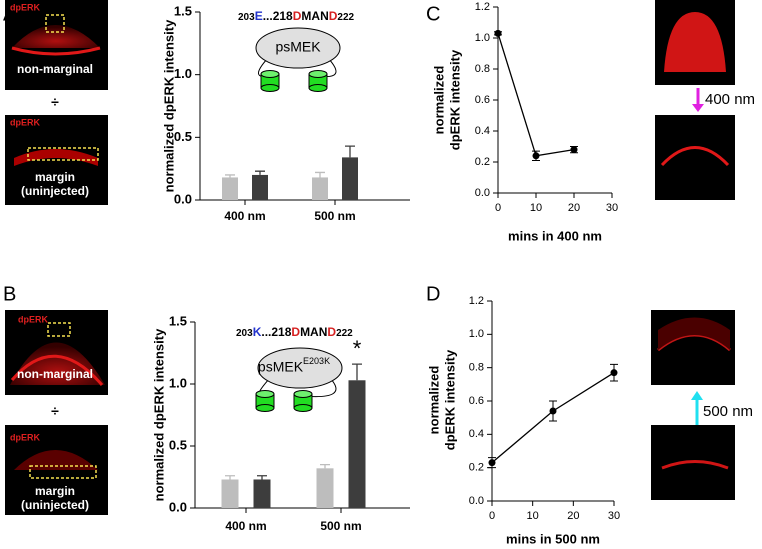  I want to click on x-axis-title: mins in 400 nm, so click(555, 235).